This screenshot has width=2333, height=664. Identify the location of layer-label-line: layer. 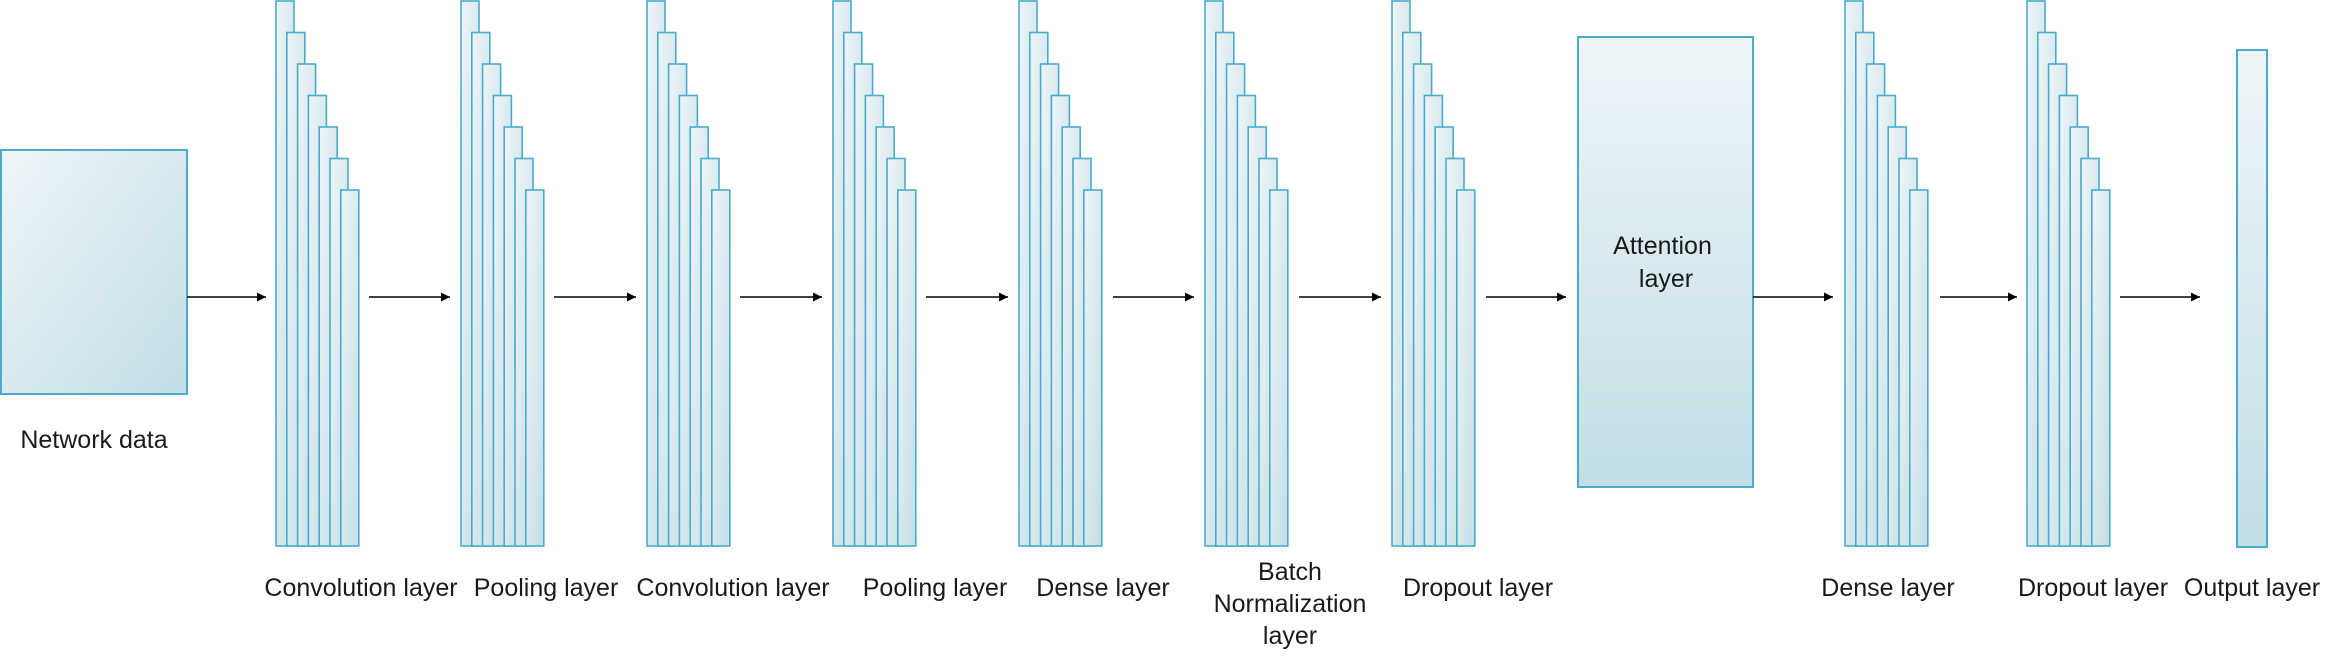
(1290, 636).